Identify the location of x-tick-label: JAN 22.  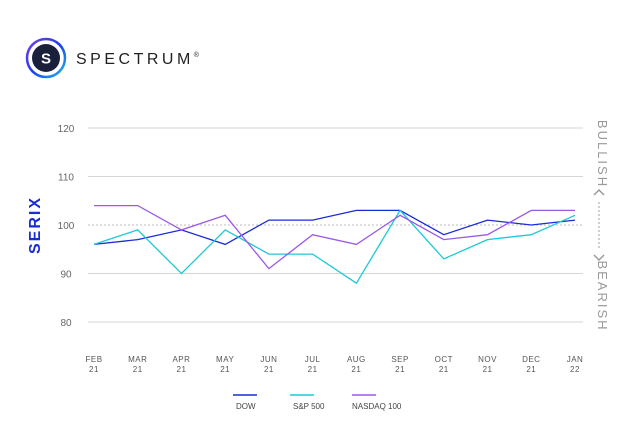
(575, 364).